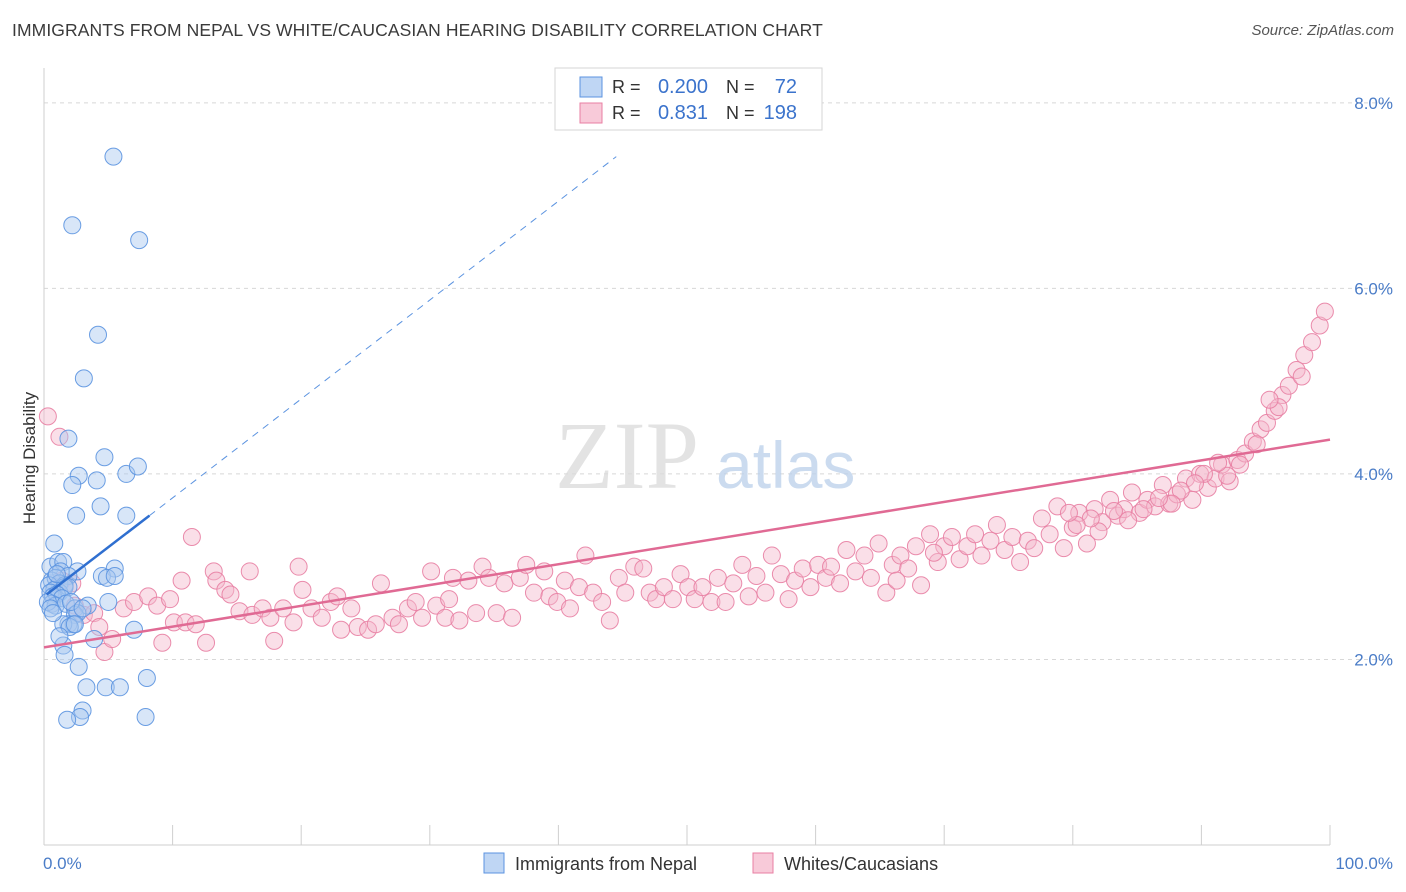 This screenshot has width=1406, height=892. I want to click on stats-nepal-r-value: 0.200, so click(683, 87).